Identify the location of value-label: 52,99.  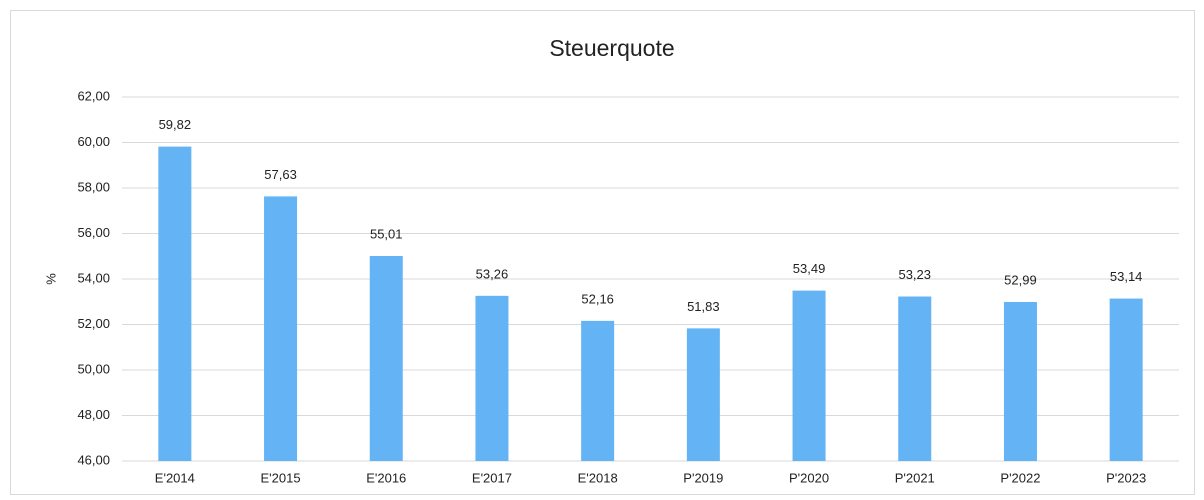
(1020, 279).